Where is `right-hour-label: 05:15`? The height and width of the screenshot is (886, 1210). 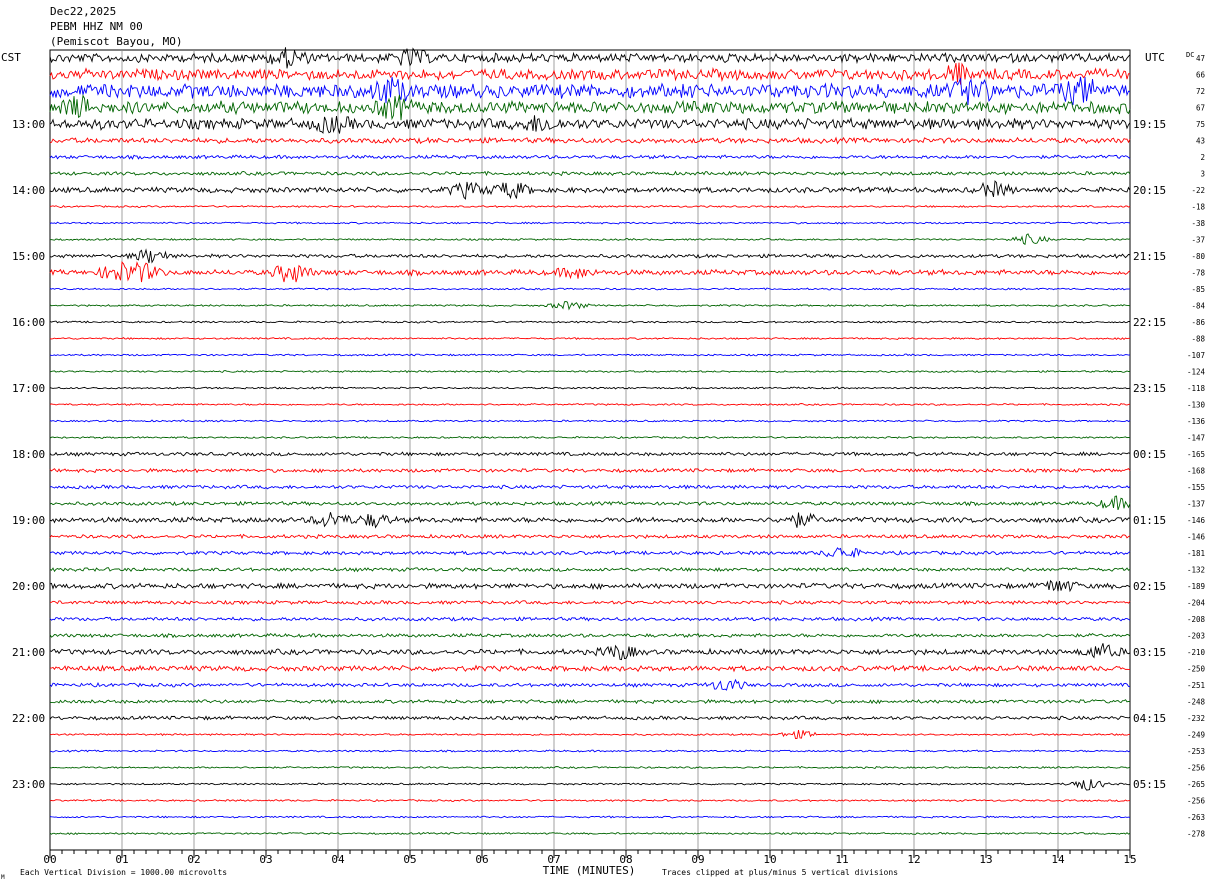 right-hour-label: 05:15 is located at coordinates (1149, 784).